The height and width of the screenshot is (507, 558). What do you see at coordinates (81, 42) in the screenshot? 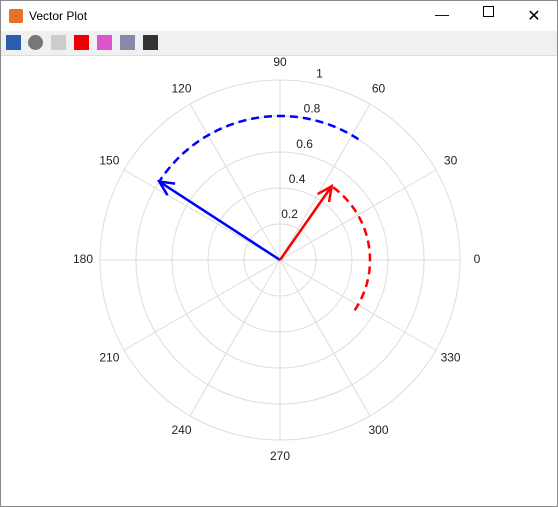
I see `stop-button` at bounding box center [81, 42].